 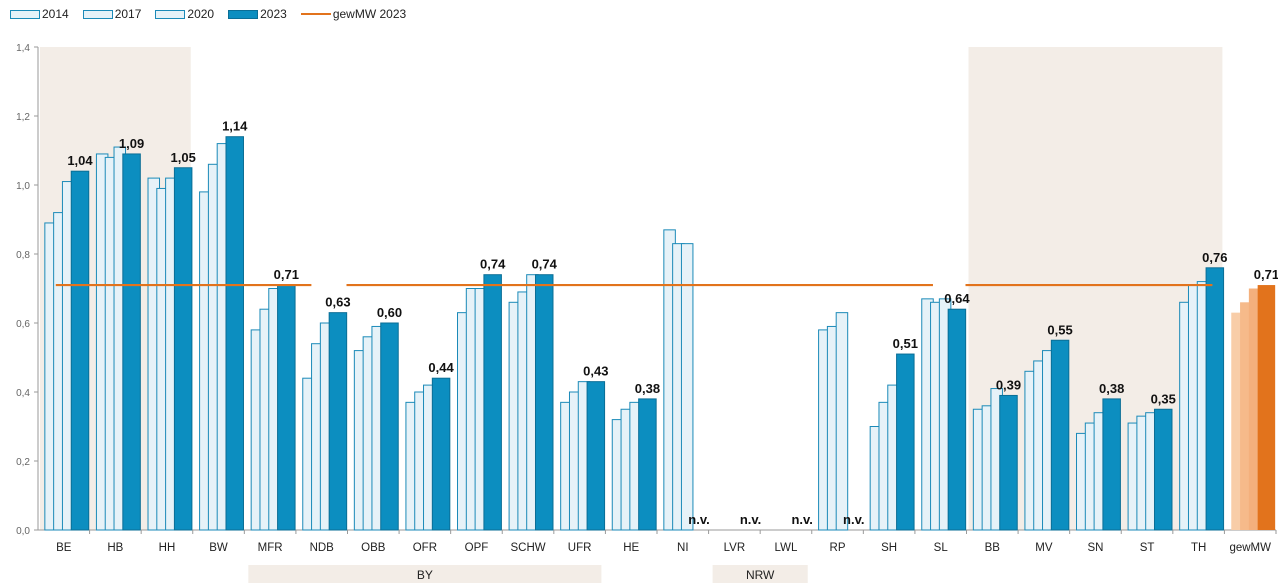 What do you see at coordinates (373, 548) in the screenshot?
I see `x-tick-label-obb: OBB` at bounding box center [373, 548].